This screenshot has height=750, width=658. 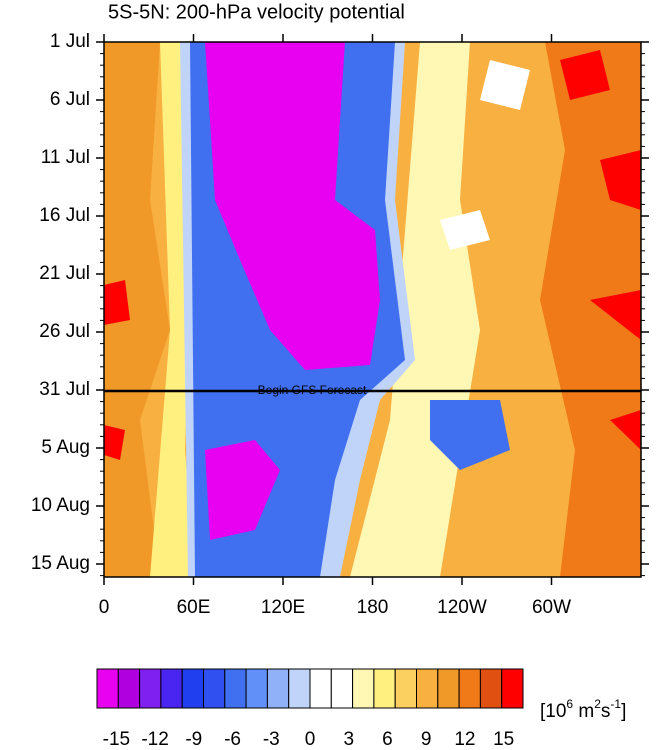 I want to click on colorbar-tick-label: 6, so click(x=387, y=739).